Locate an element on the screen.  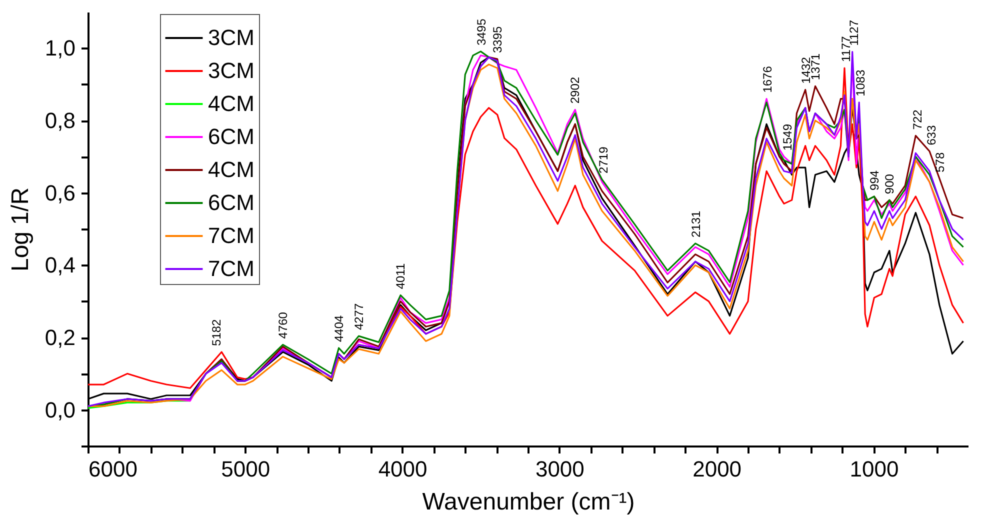
annotation: 4277 is located at coordinates (359, 316).